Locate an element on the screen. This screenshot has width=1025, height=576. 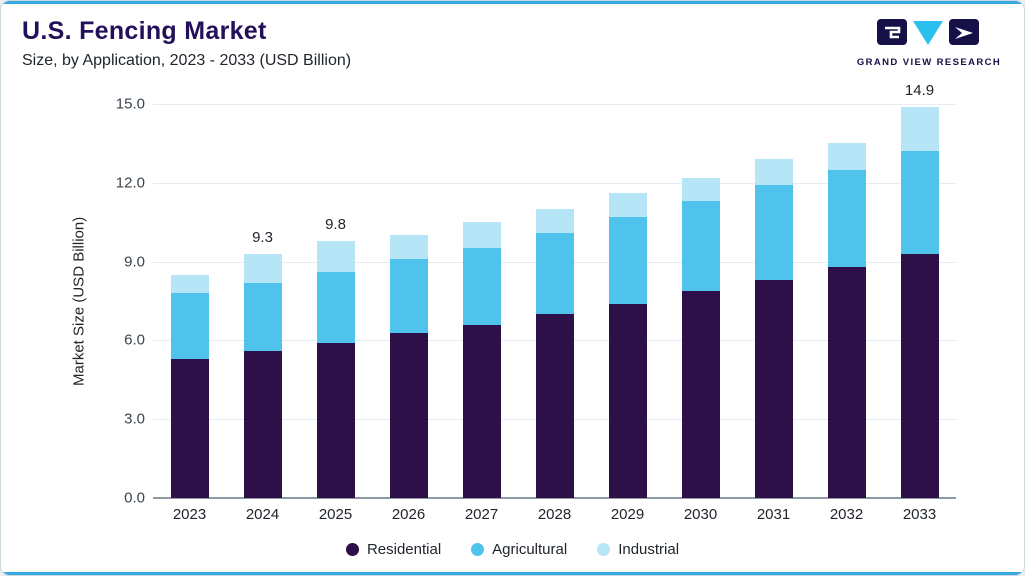
bar-segment-residential-2024 is located at coordinates (262, 424).